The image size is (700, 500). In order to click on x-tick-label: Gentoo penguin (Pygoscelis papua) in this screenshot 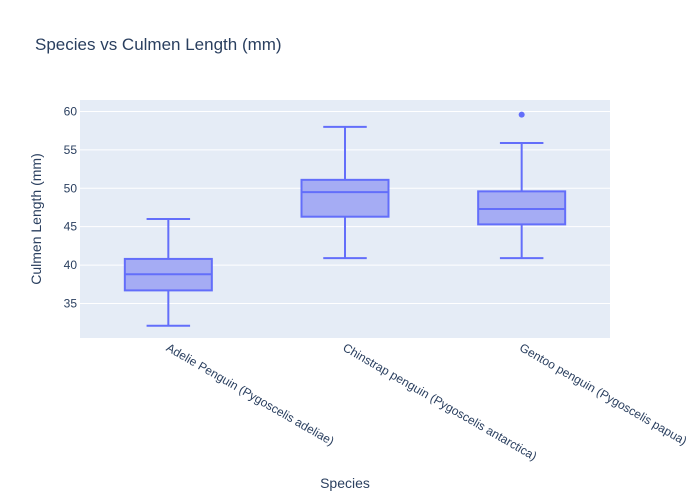, I will do `click(603, 394)`.